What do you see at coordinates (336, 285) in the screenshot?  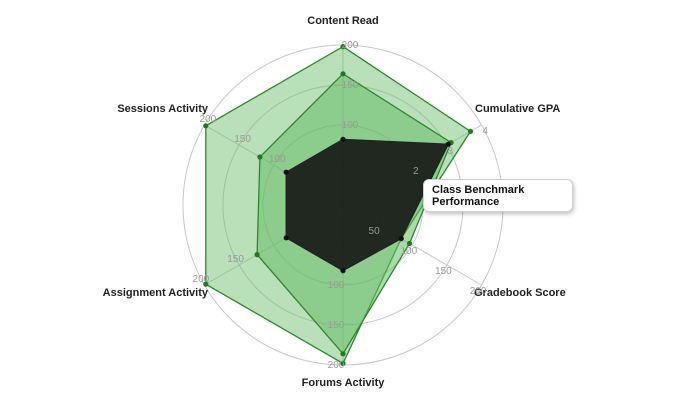 I see `tick-label-4-1: 100` at bounding box center [336, 285].